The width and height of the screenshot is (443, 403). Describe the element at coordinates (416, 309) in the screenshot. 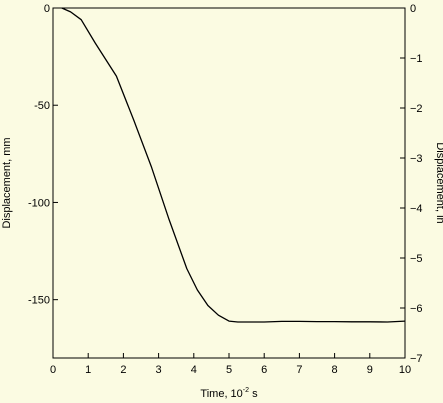

I see `right-y-tick-label: −6` at that location.